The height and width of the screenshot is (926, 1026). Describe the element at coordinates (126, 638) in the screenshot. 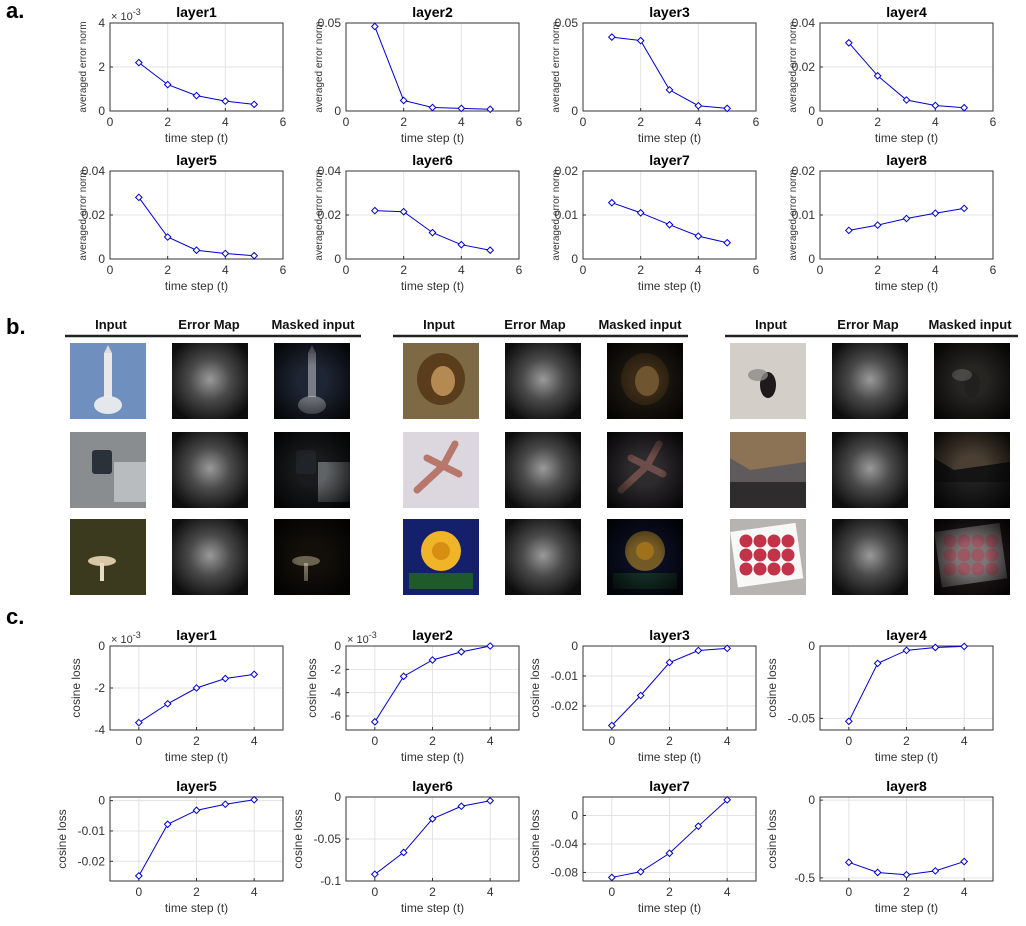

I see `axis-multiplier: × 10⁻³` at that location.